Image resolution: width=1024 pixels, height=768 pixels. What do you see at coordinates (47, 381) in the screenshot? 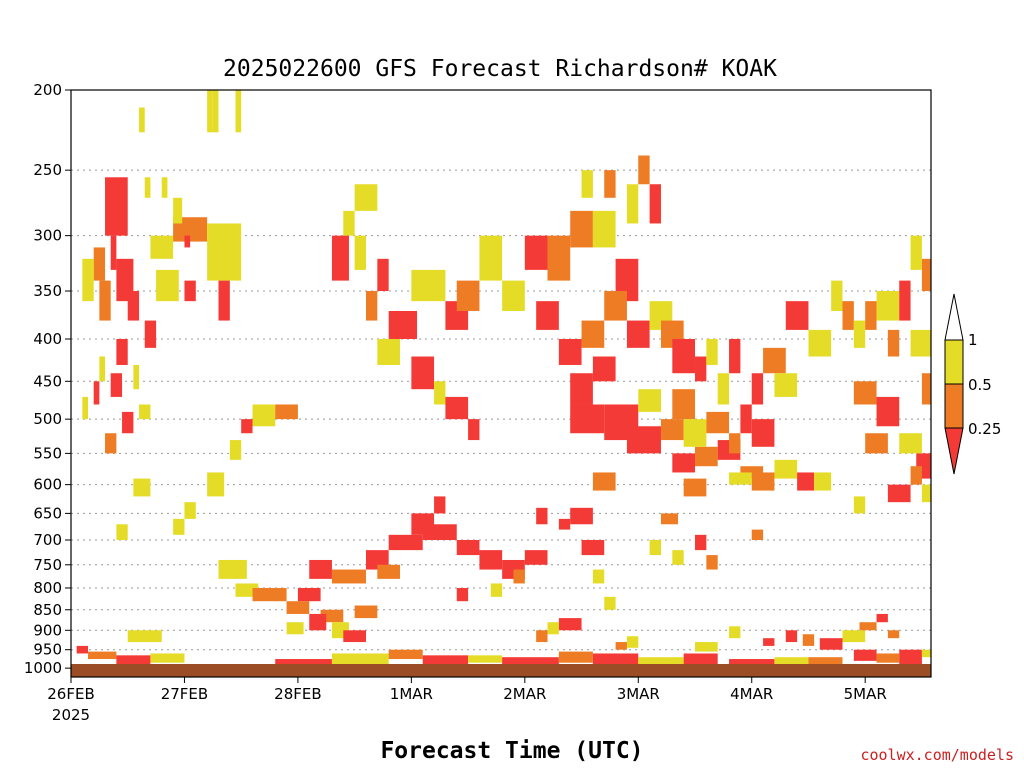
I see `y-tick-label-5: 450` at bounding box center [47, 381].